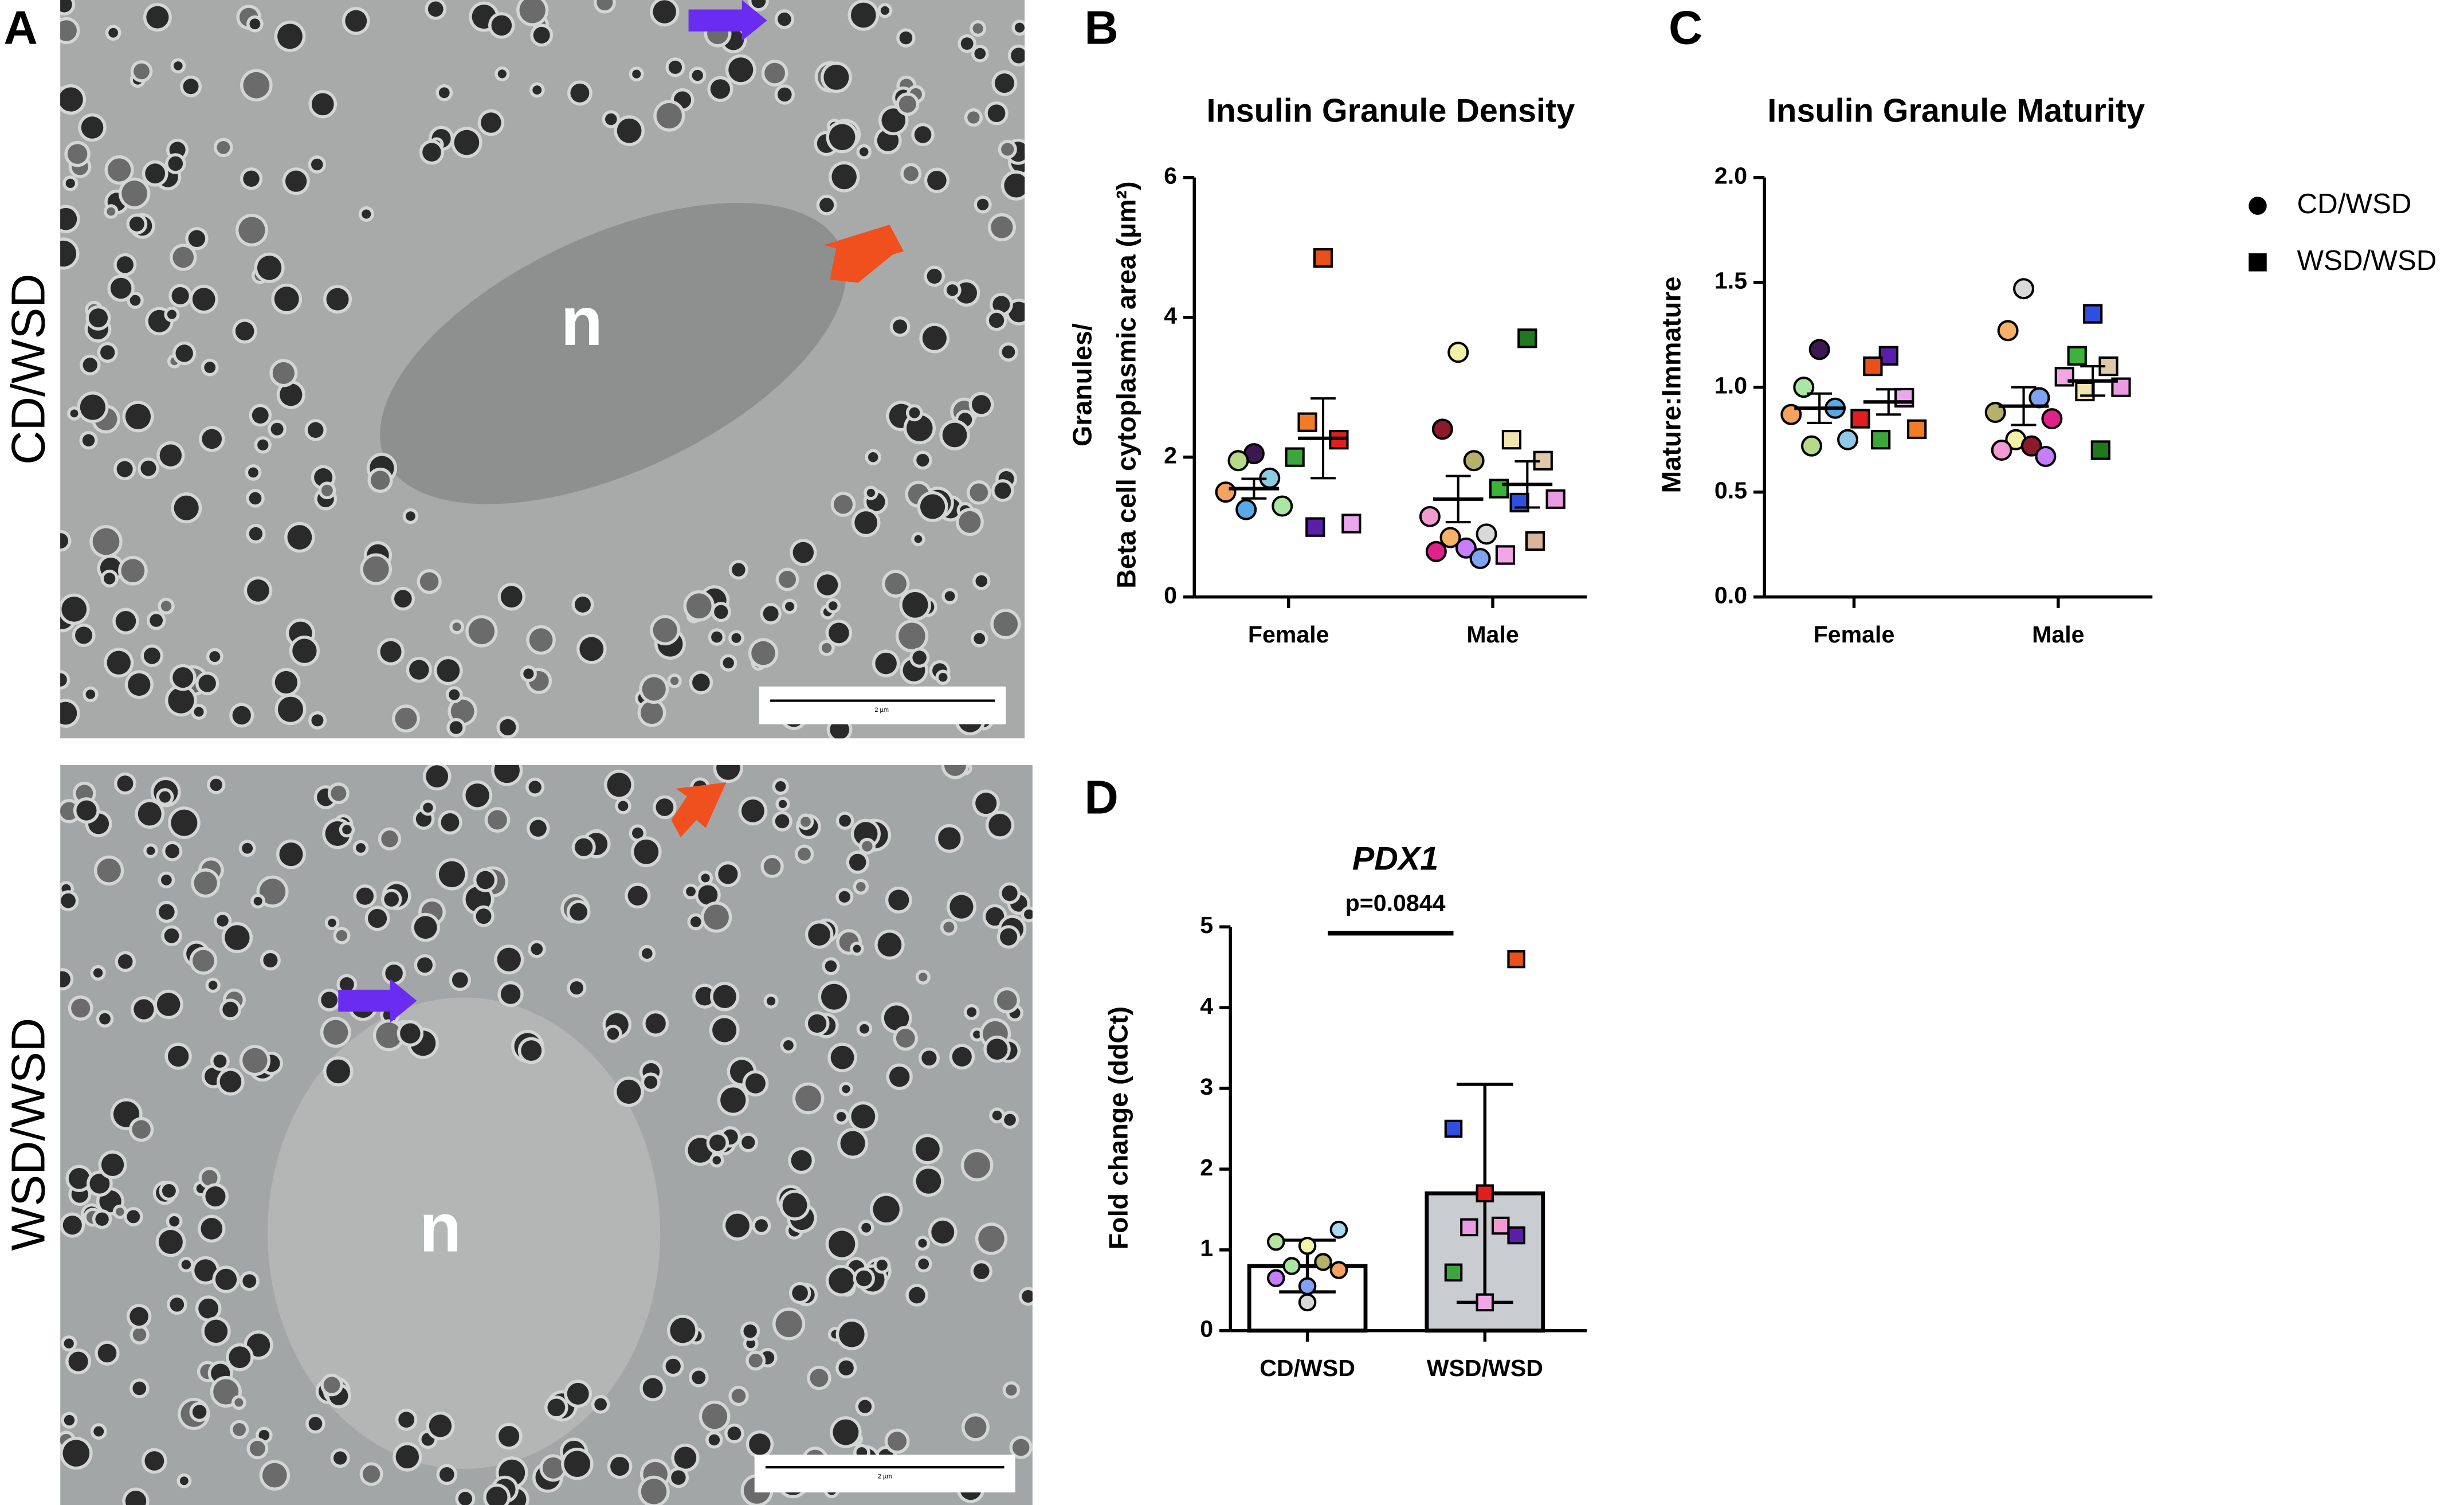  Describe the element at coordinates (1118, 1127) in the screenshot. I see `y-axis-label: Fold change (ddCt)` at that location.